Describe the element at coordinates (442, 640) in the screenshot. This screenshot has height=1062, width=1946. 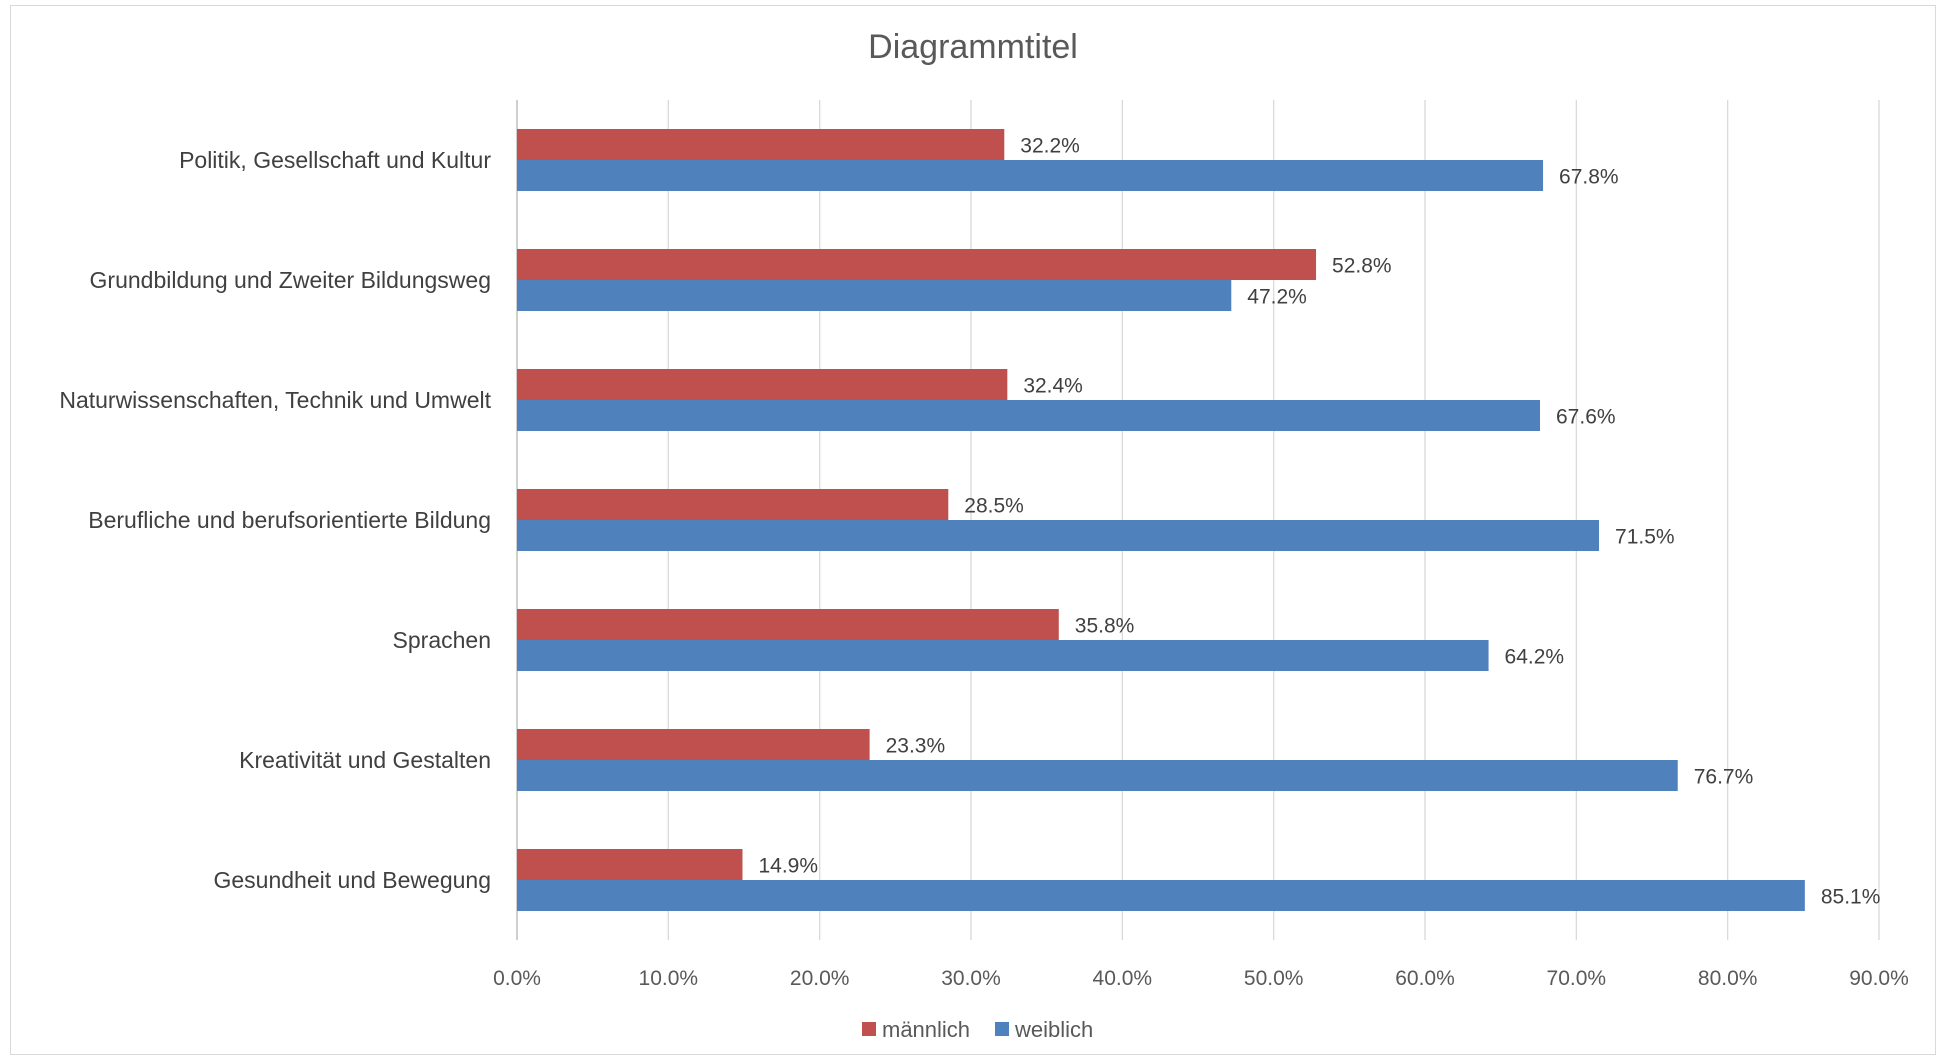
I see `category-label: Sprachen` at that location.